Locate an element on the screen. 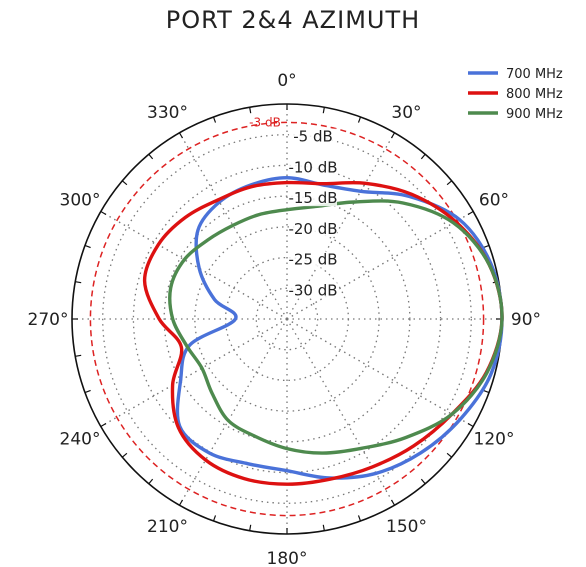 Image resolution: width=586 pixels, height=567 pixels. ring-label: -25 dB is located at coordinates (312, 260).